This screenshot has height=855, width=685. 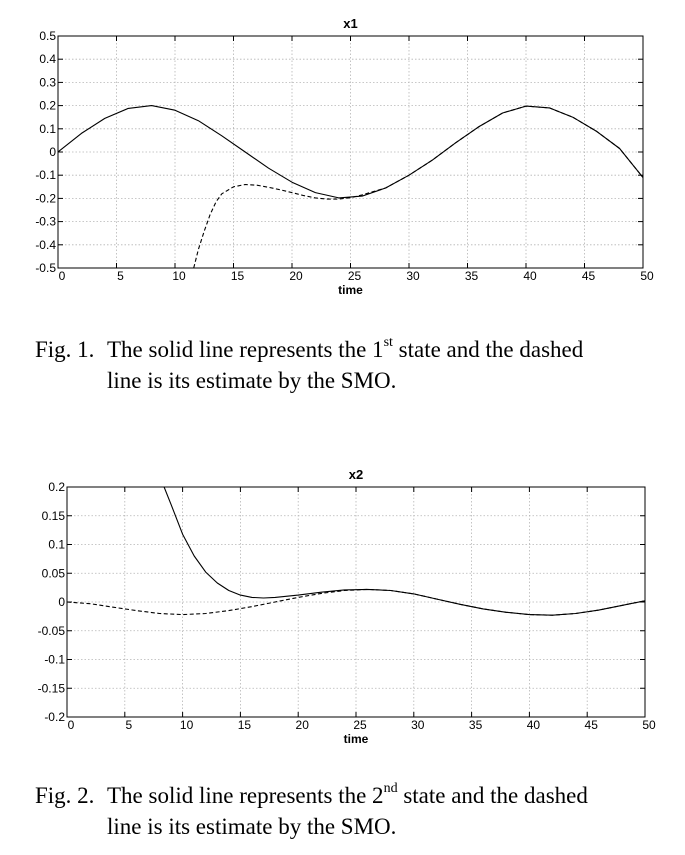 I want to click on caption-superscript: nd, so click(x=390, y=789).